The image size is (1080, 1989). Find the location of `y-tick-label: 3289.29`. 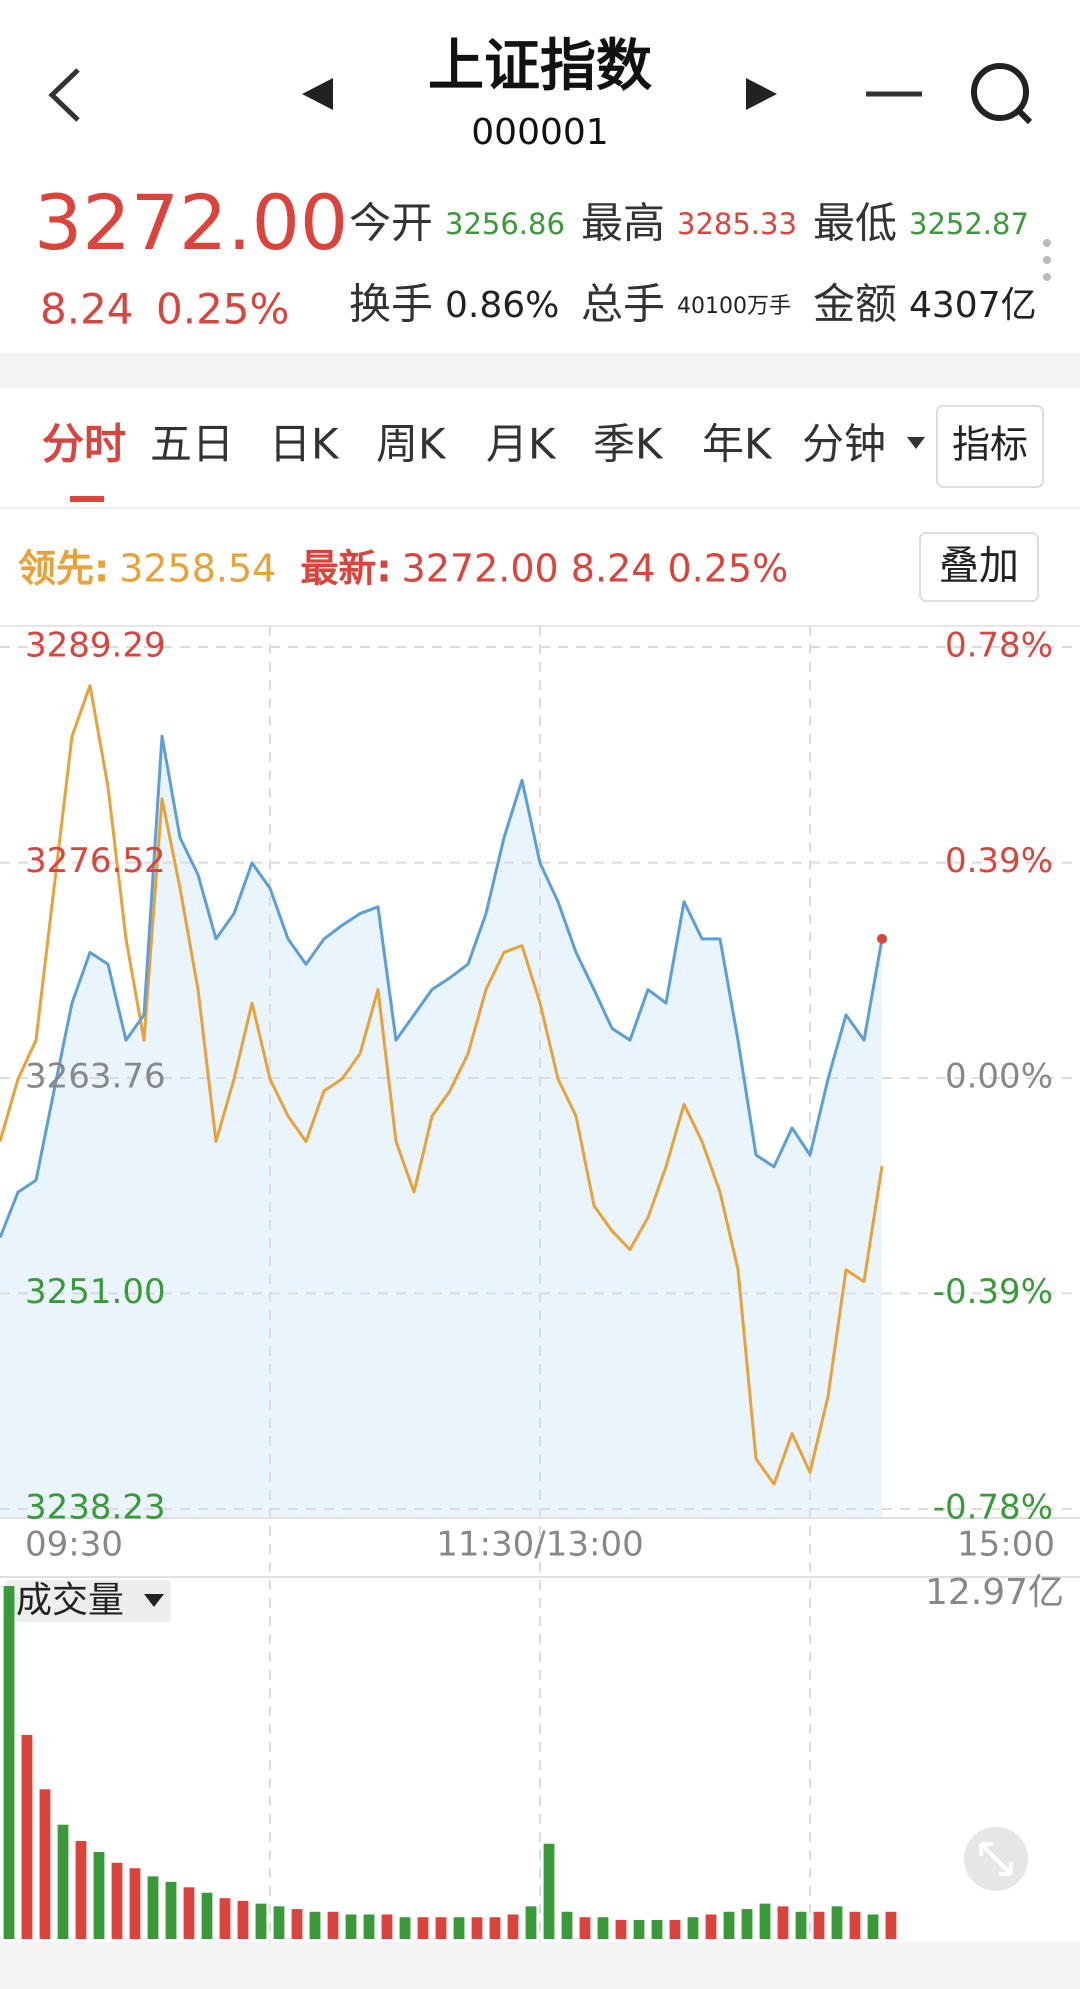

y-tick-label: 3289.29 is located at coordinates (95, 646).